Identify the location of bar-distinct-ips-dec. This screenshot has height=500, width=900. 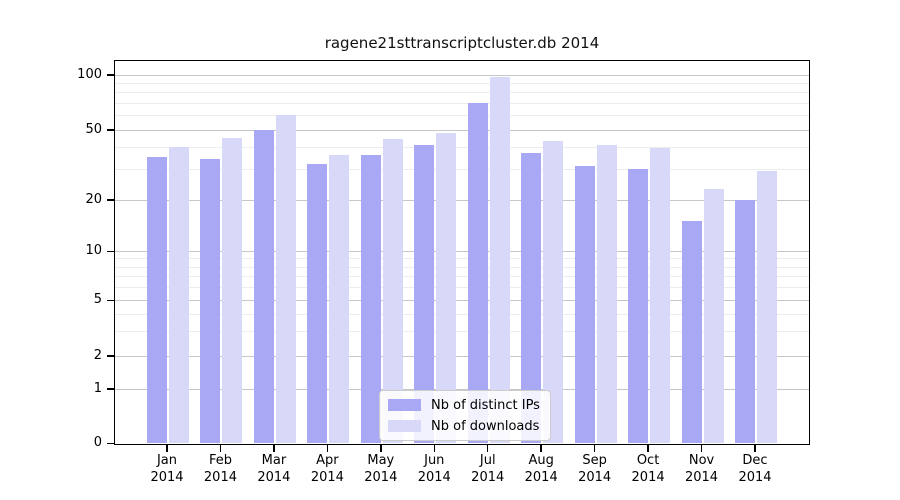
(744, 321).